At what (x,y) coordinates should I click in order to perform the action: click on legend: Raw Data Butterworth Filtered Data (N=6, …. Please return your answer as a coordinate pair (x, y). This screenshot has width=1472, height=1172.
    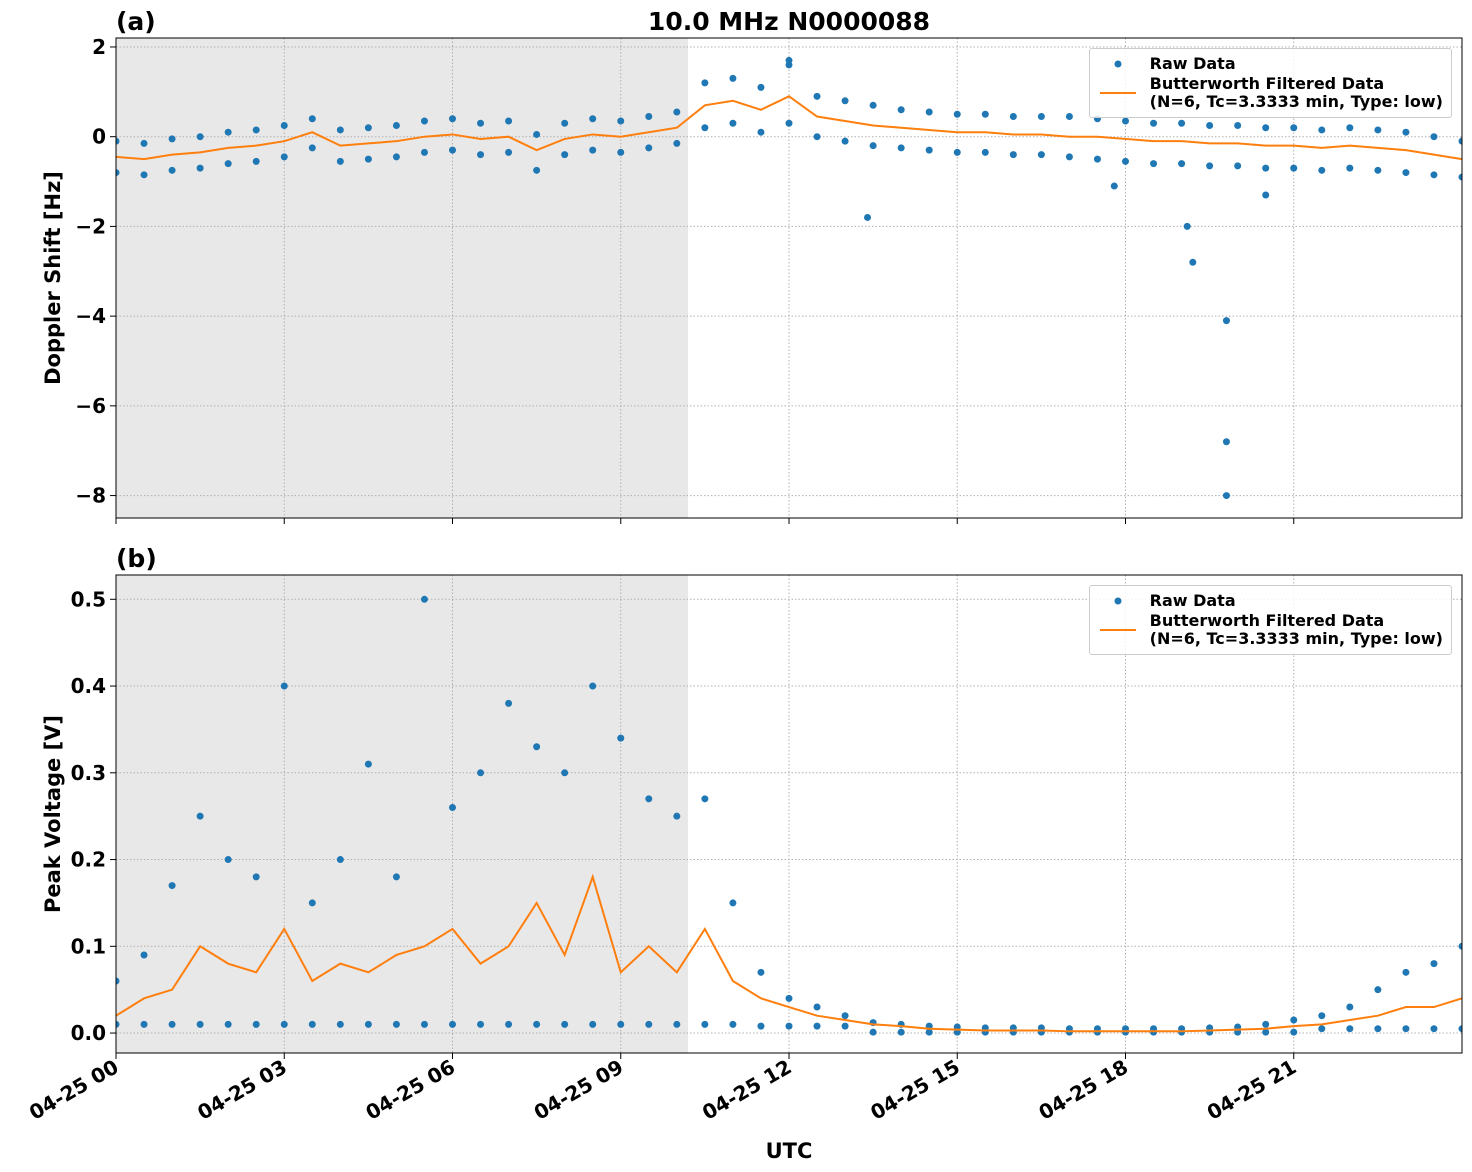
    Looking at the image, I should click on (1270, 620).